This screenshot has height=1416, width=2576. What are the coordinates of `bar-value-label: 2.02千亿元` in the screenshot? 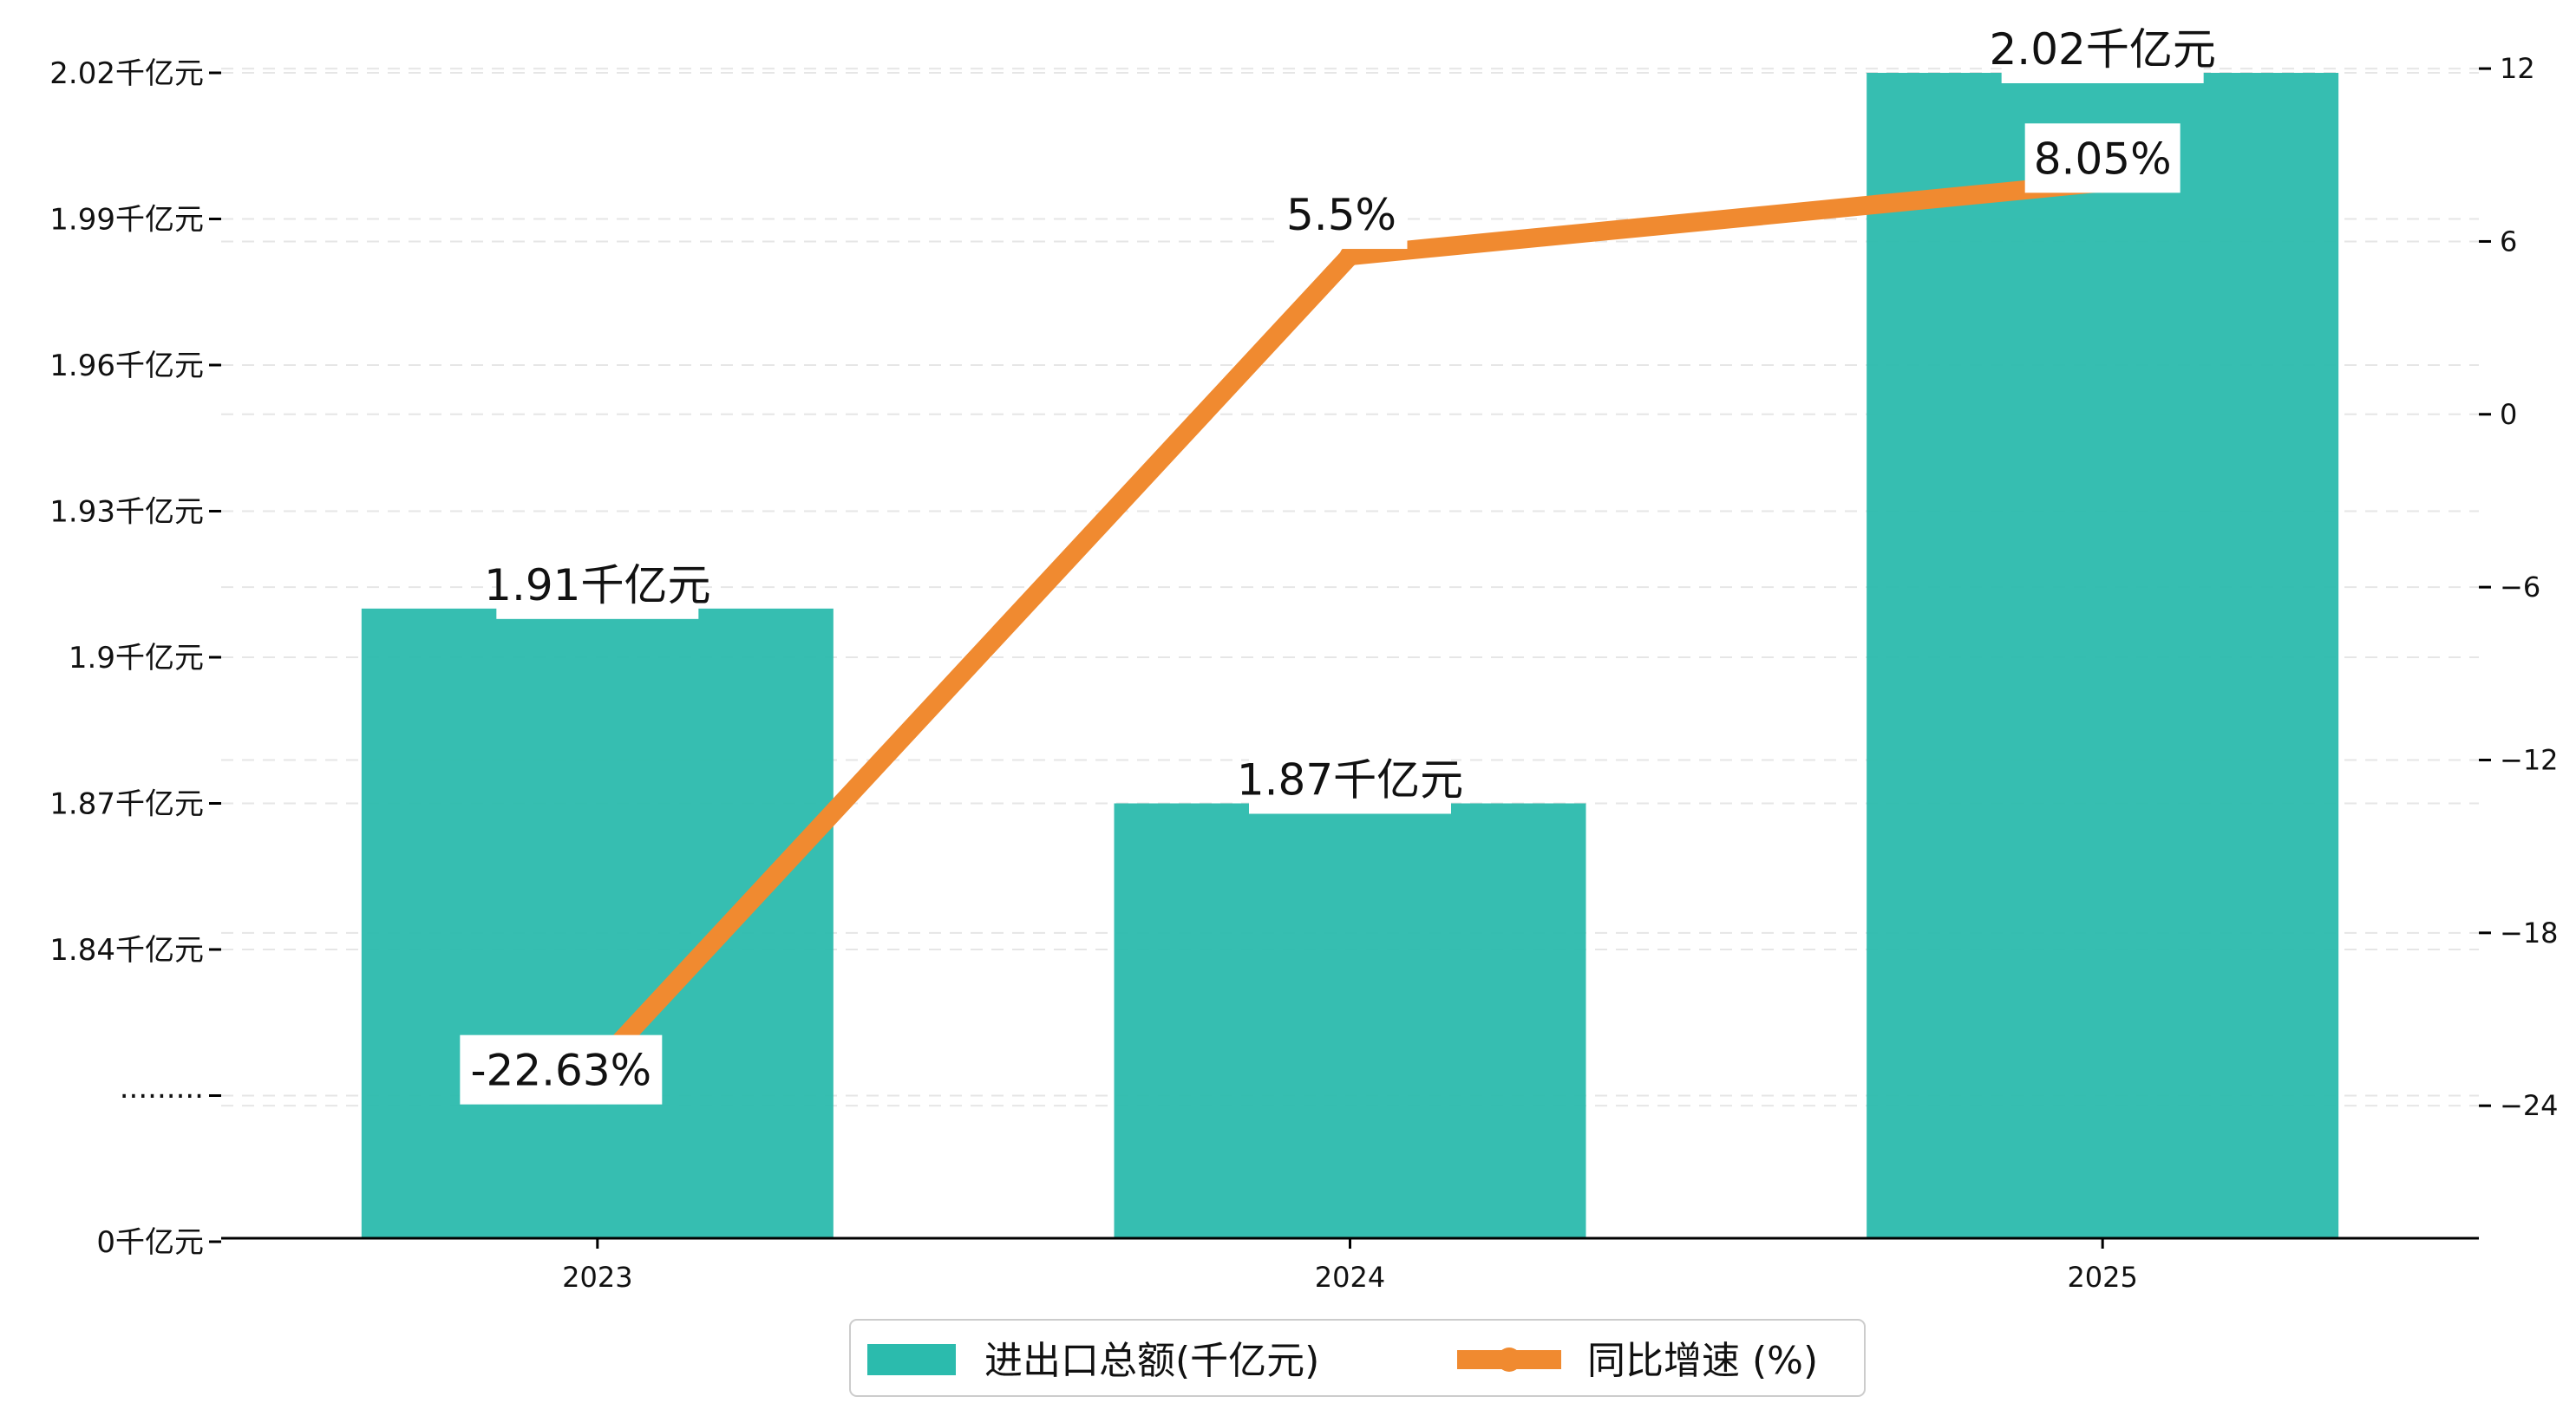 It's located at (2103, 48).